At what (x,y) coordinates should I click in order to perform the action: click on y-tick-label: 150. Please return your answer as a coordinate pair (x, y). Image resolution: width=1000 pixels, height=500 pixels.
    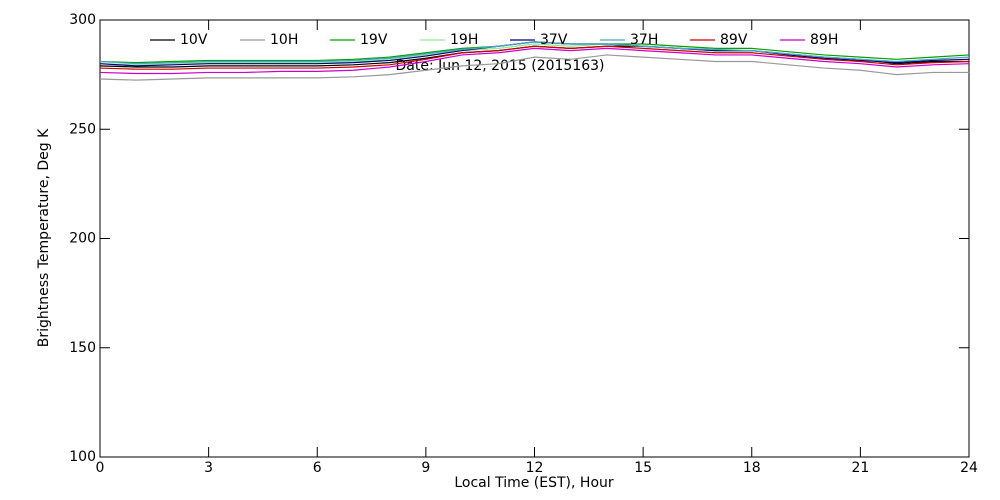
    Looking at the image, I should click on (82, 348).